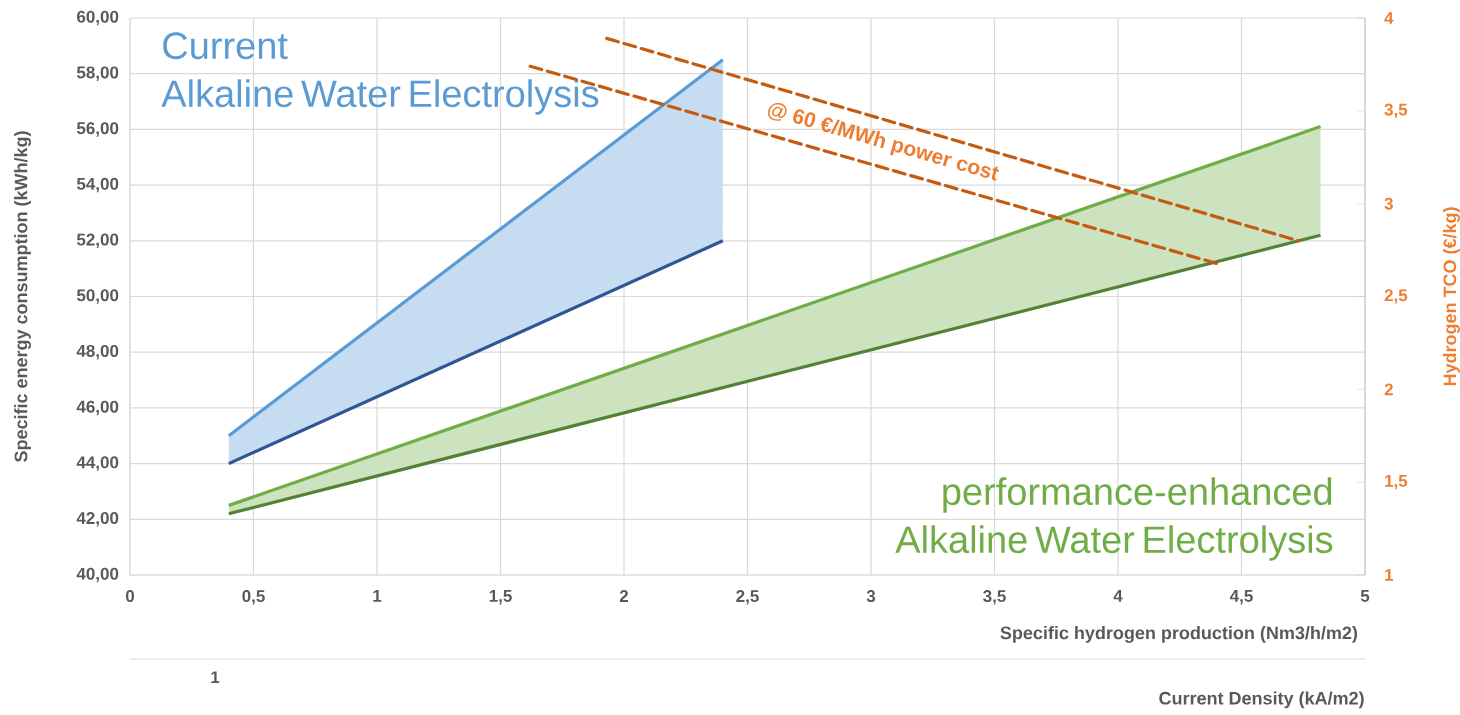  What do you see at coordinates (97, 352) in the screenshot?
I see `y-tick-label: 48,00` at bounding box center [97, 352].